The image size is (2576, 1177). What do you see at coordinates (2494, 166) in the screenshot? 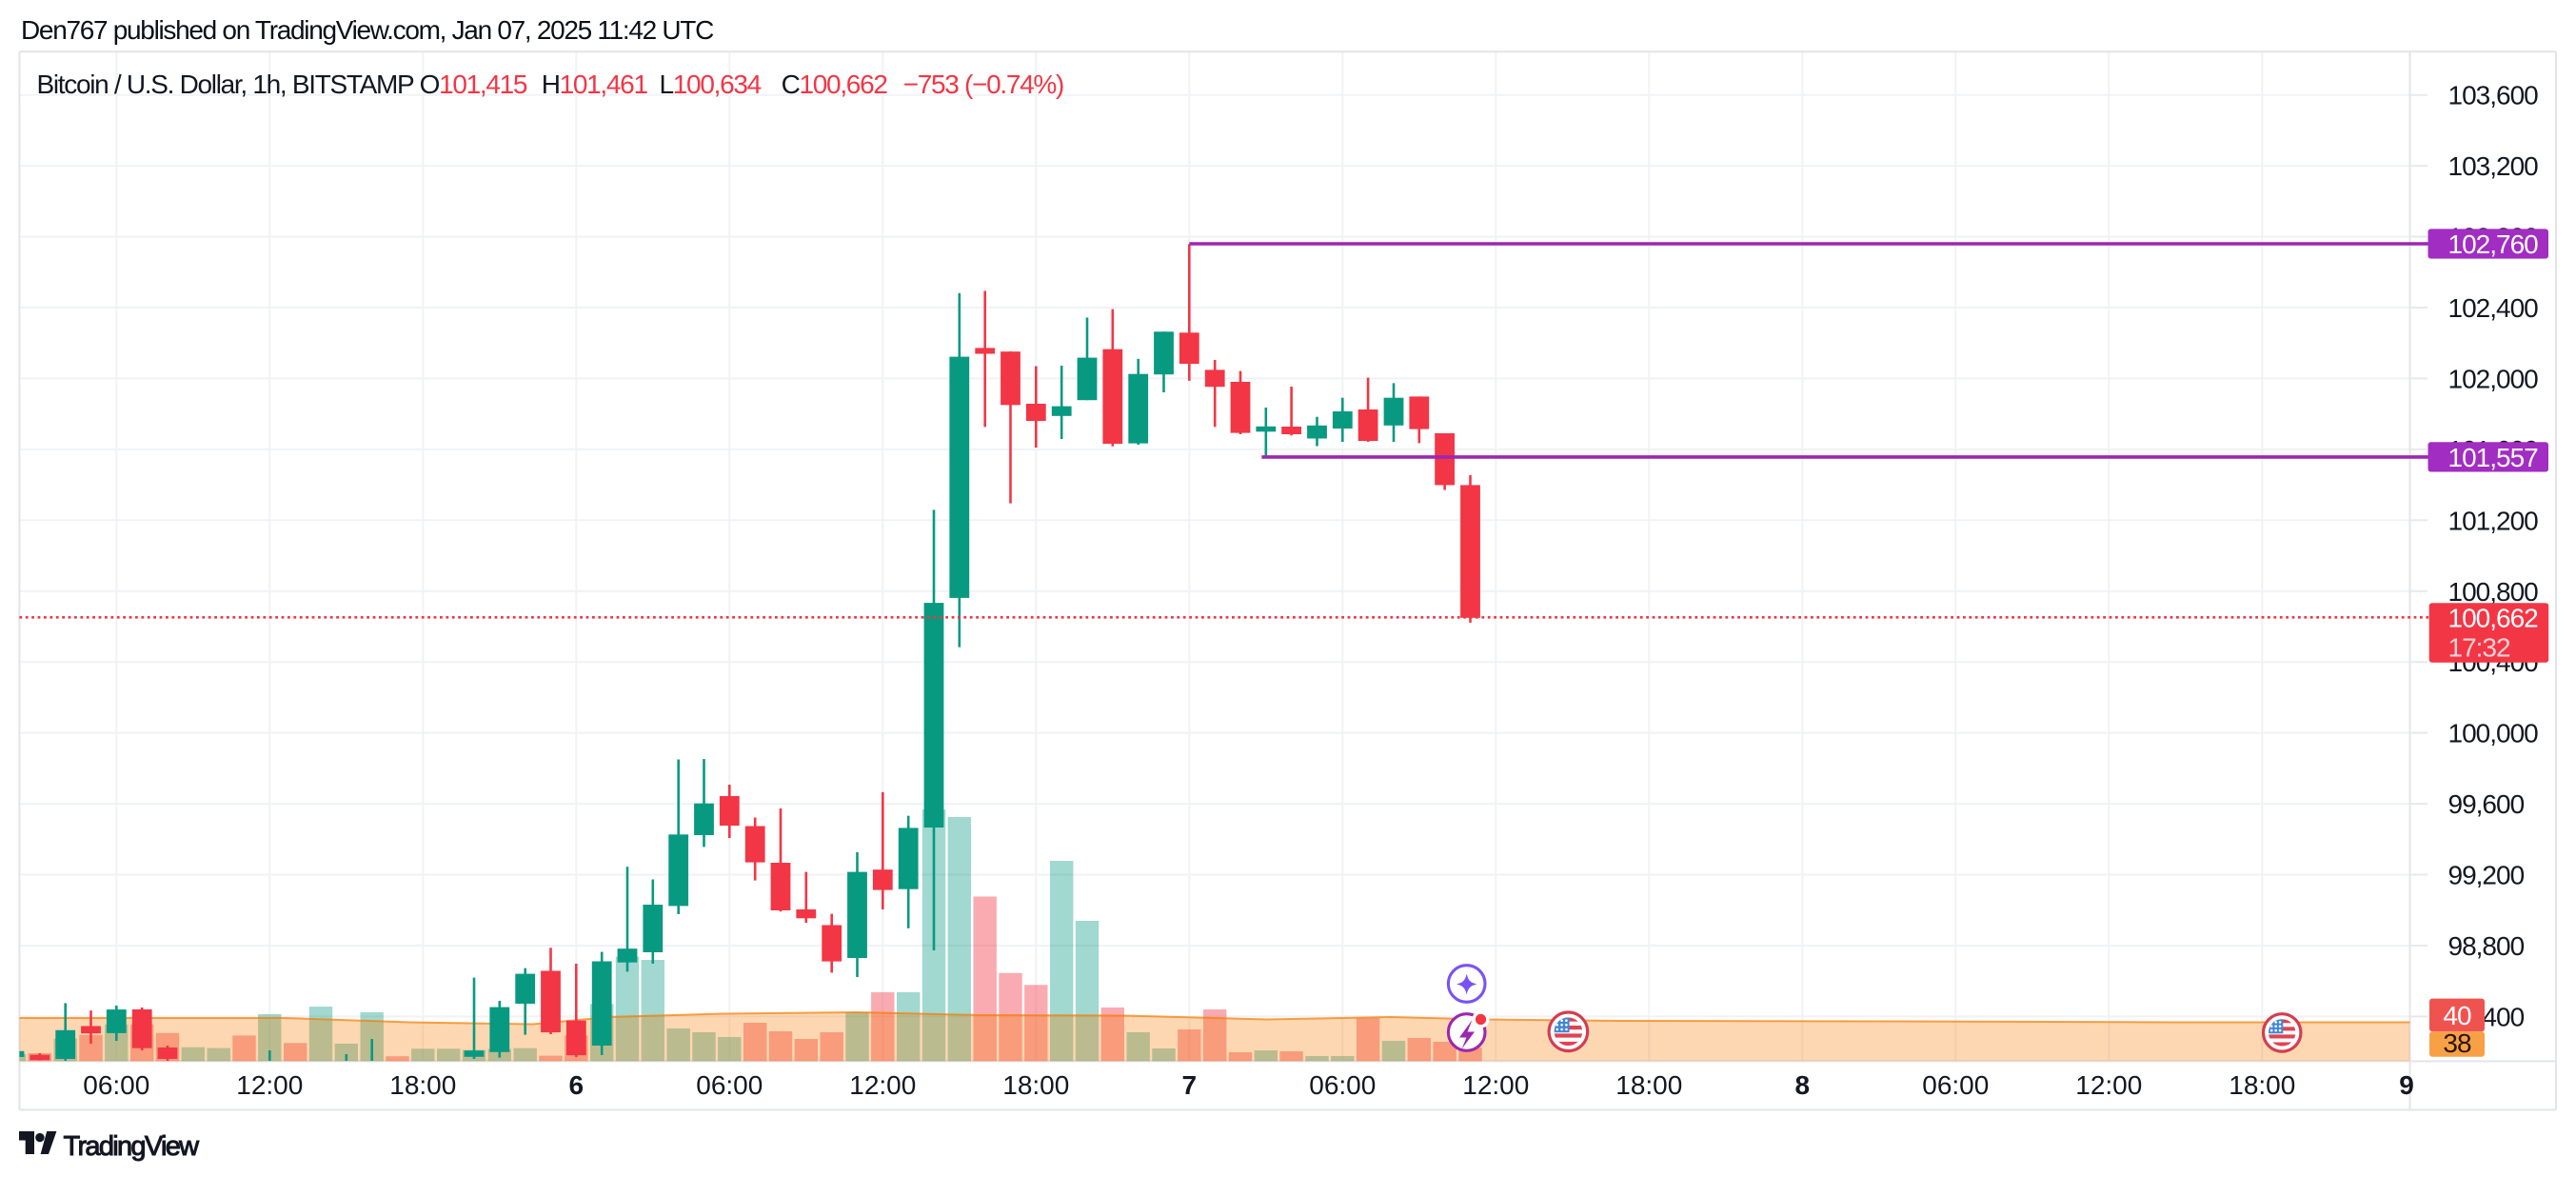
I see `svg-text: 103,200` at bounding box center [2494, 166].